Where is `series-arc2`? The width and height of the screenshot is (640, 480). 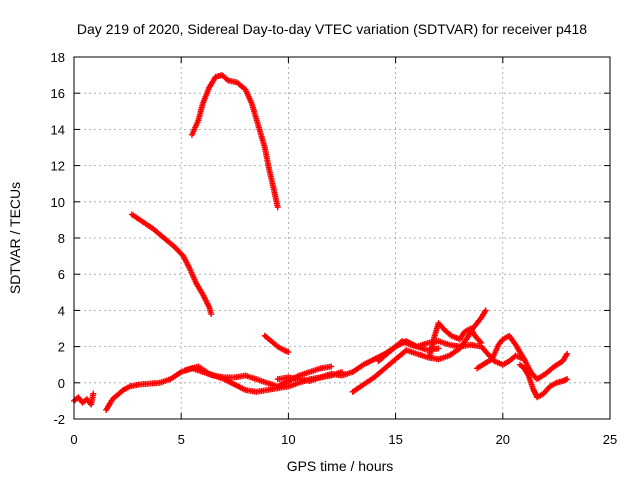
series-arc2 is located at coordinates (219, 388).